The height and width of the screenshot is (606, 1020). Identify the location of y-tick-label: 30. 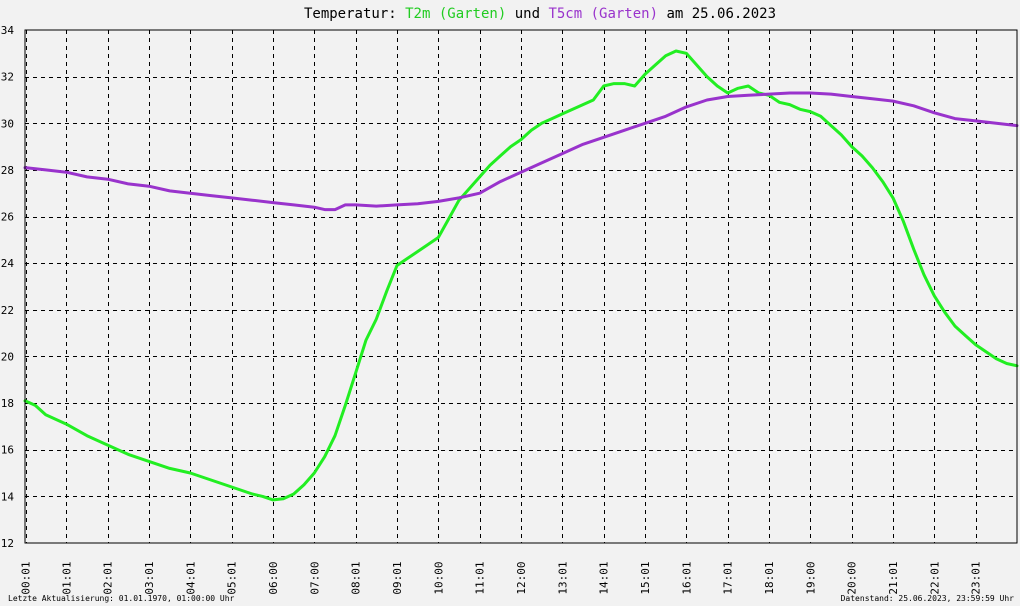
(7, 123).